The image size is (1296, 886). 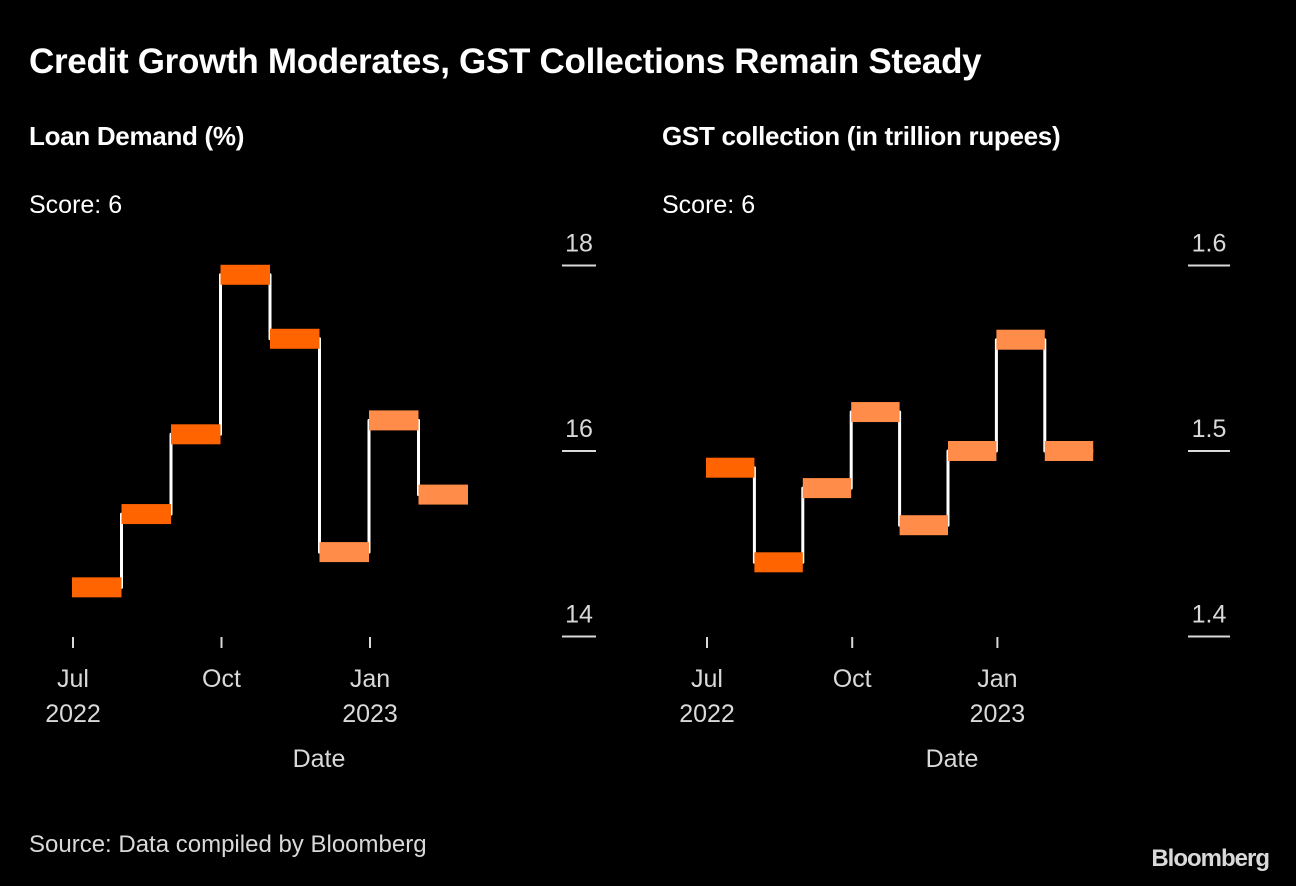 I want to click on loan-demand-score: Score: 6, so click(x=76, y=205).